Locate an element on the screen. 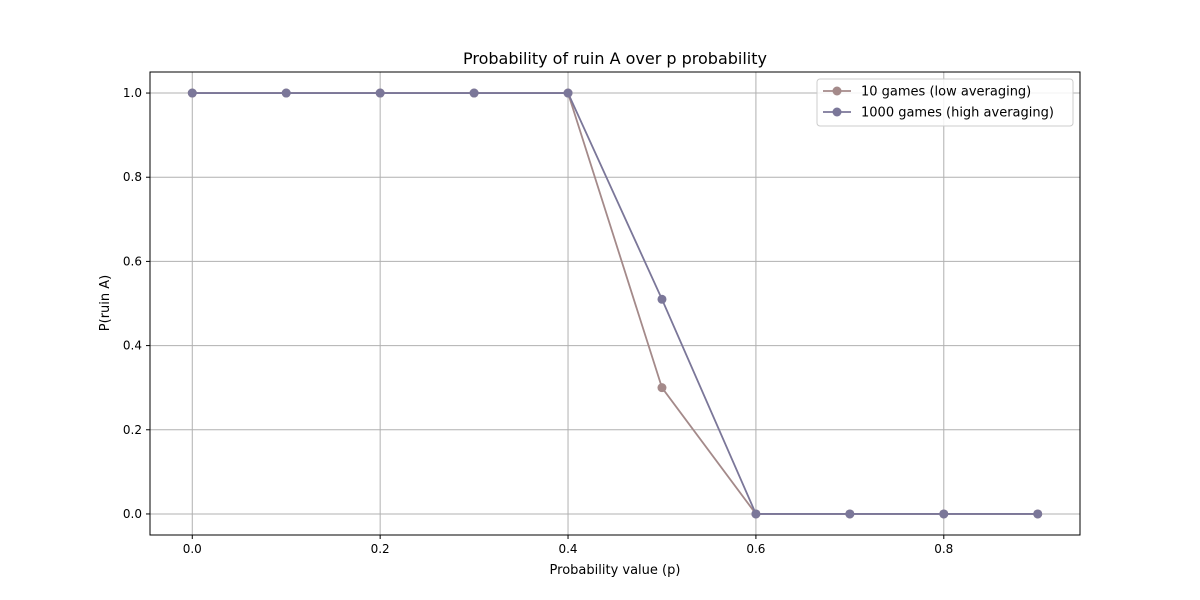 The width and height of the screenshot is (1200, 600). legend-entry: 10 games (low averaging) is located at coordinates (946, 92).